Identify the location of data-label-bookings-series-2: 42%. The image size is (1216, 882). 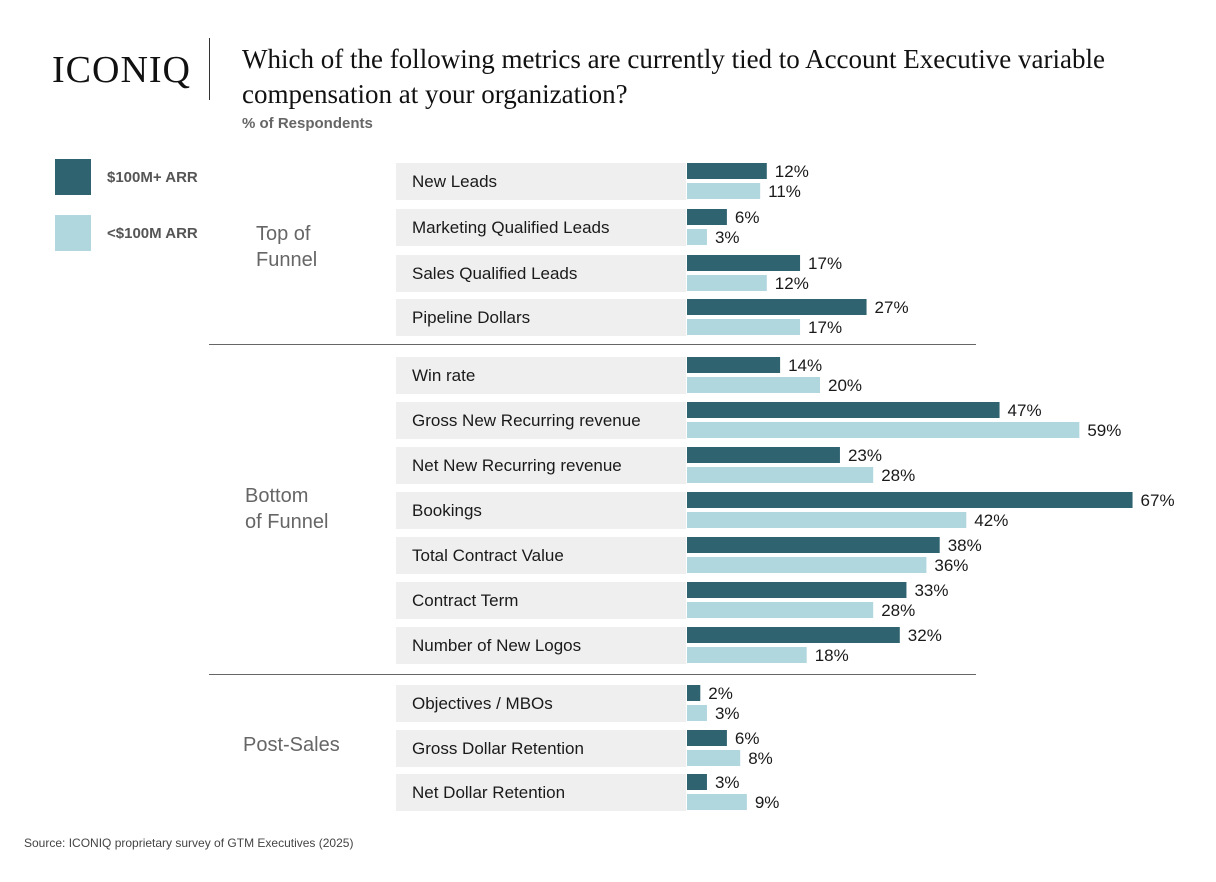
(991, 520).